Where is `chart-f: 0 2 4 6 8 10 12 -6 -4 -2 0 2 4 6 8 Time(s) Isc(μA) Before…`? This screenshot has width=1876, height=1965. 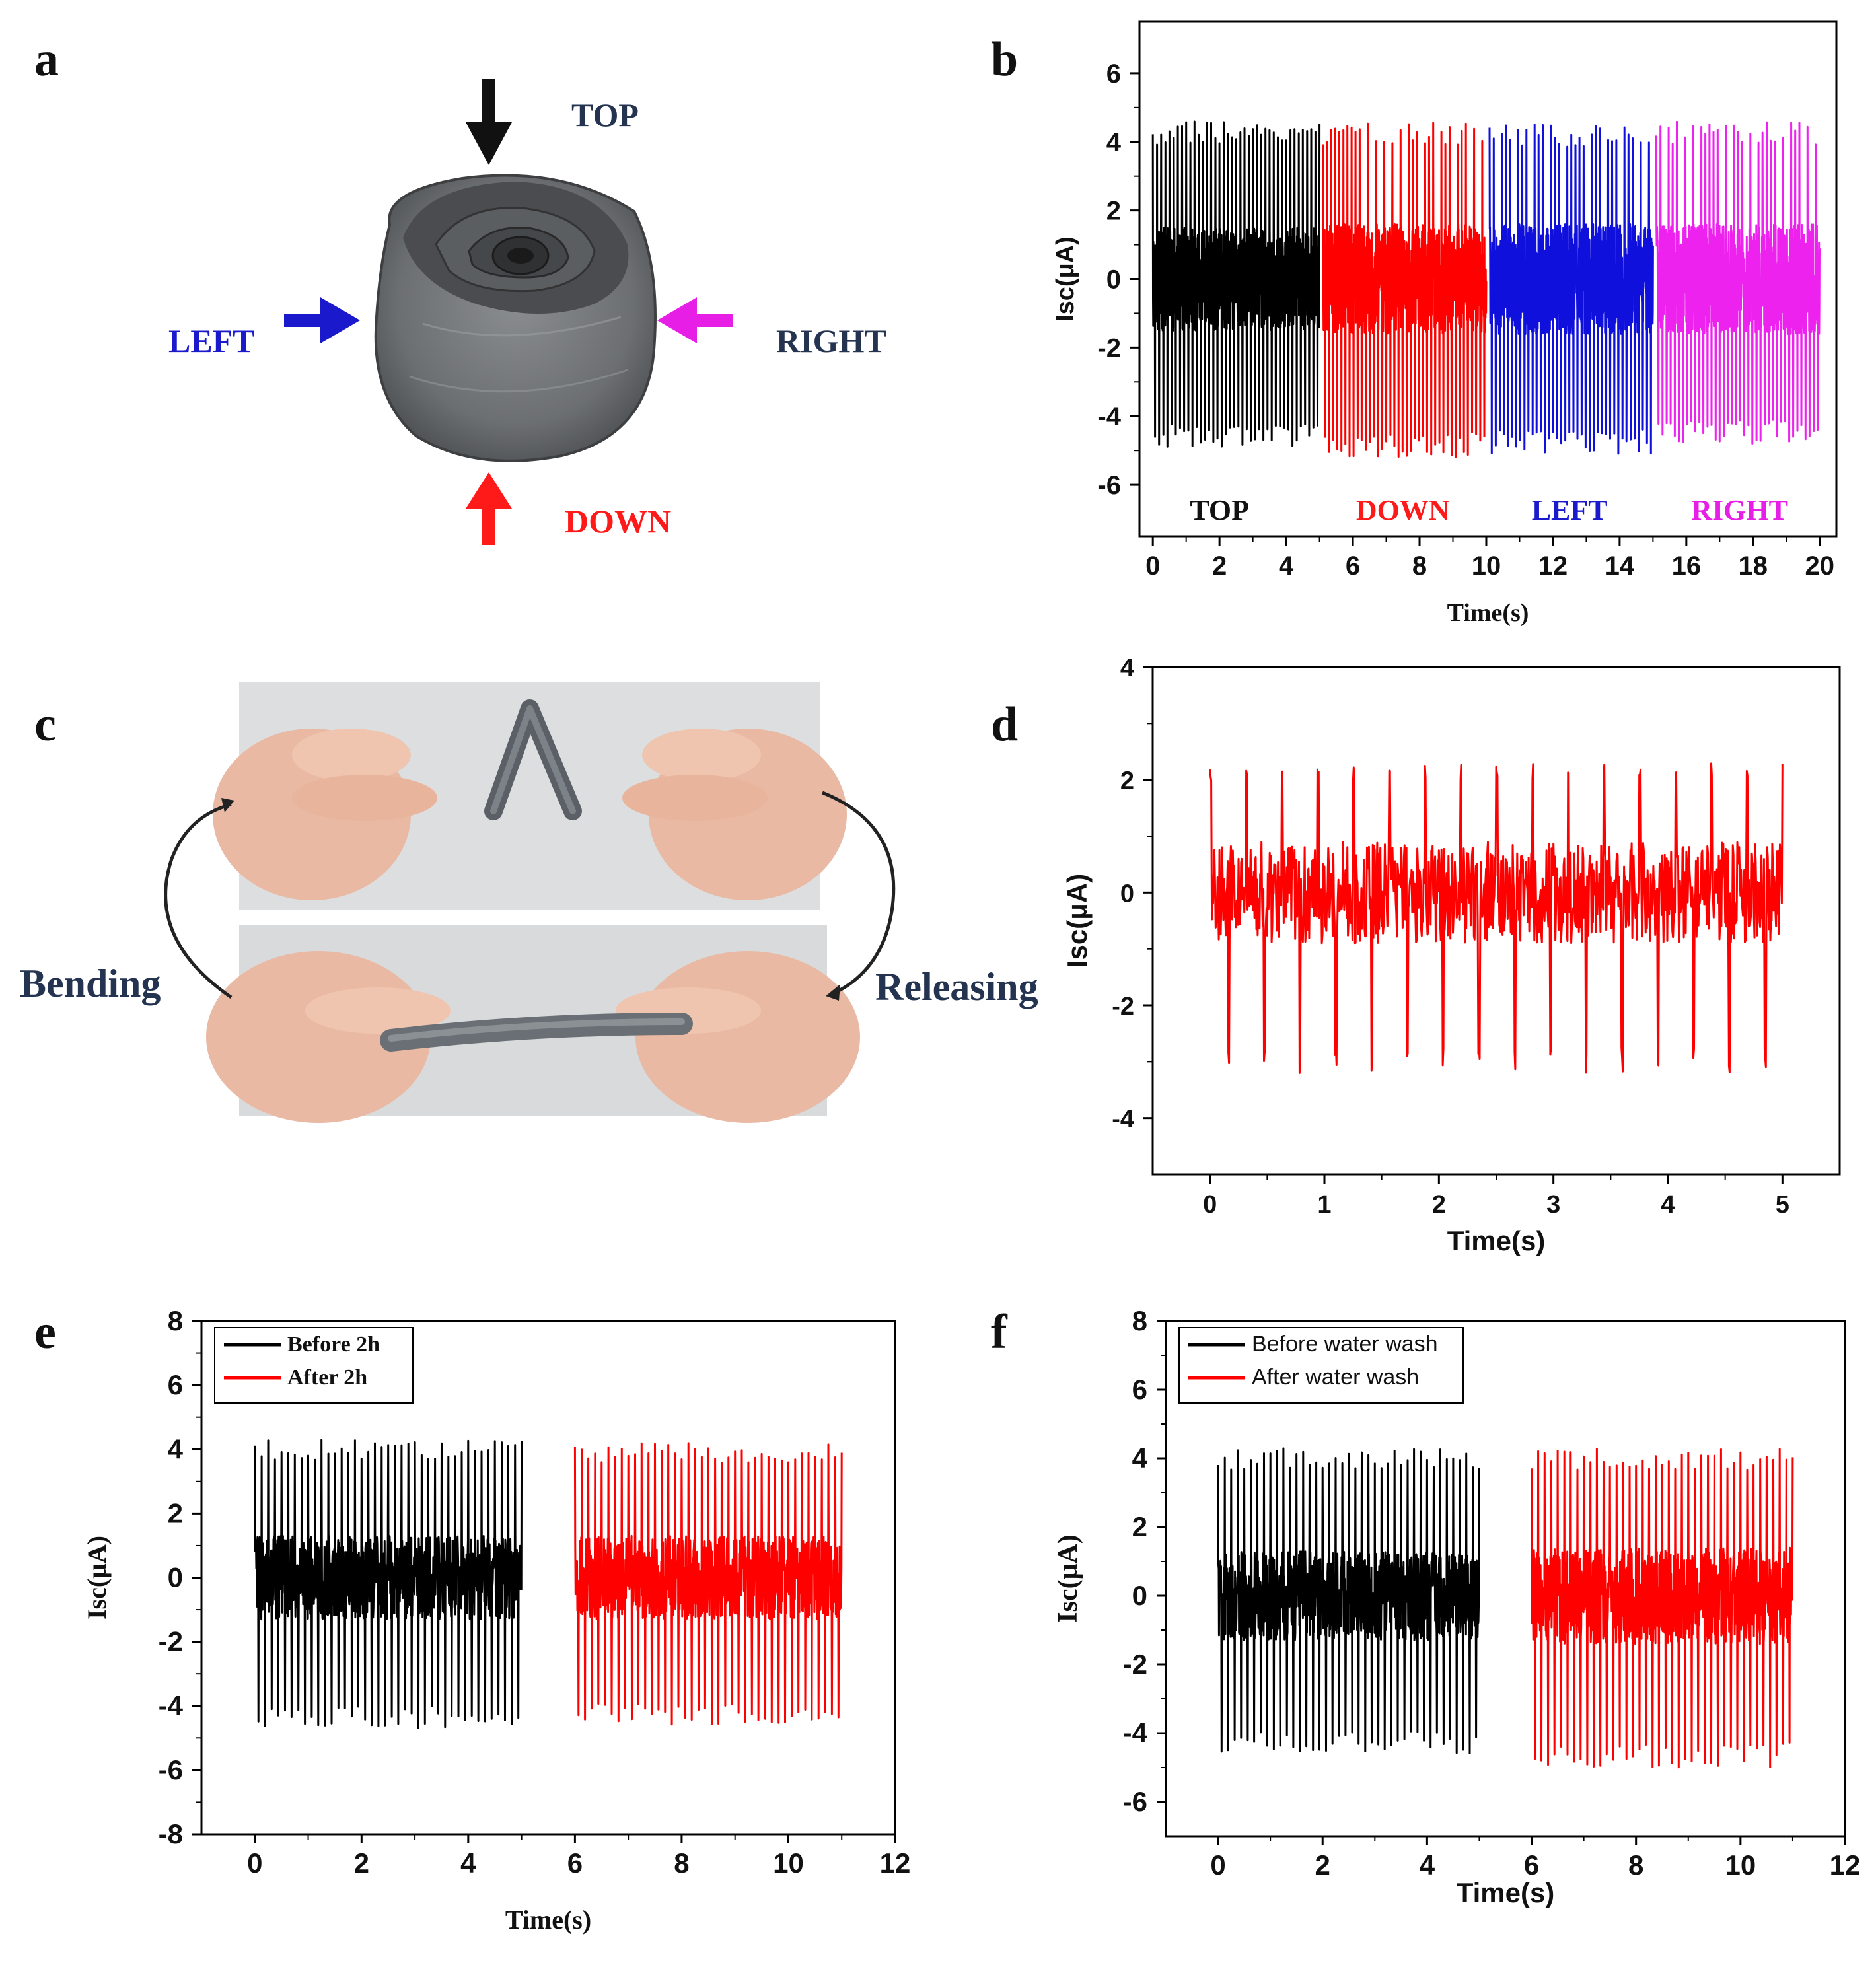 chart-f: 0 2 4 6 8 10 12 -6 -4 -2 0 2 4 6 8 Time(s) Isc(μA) Before… is located at coordinates (1456, 1606).